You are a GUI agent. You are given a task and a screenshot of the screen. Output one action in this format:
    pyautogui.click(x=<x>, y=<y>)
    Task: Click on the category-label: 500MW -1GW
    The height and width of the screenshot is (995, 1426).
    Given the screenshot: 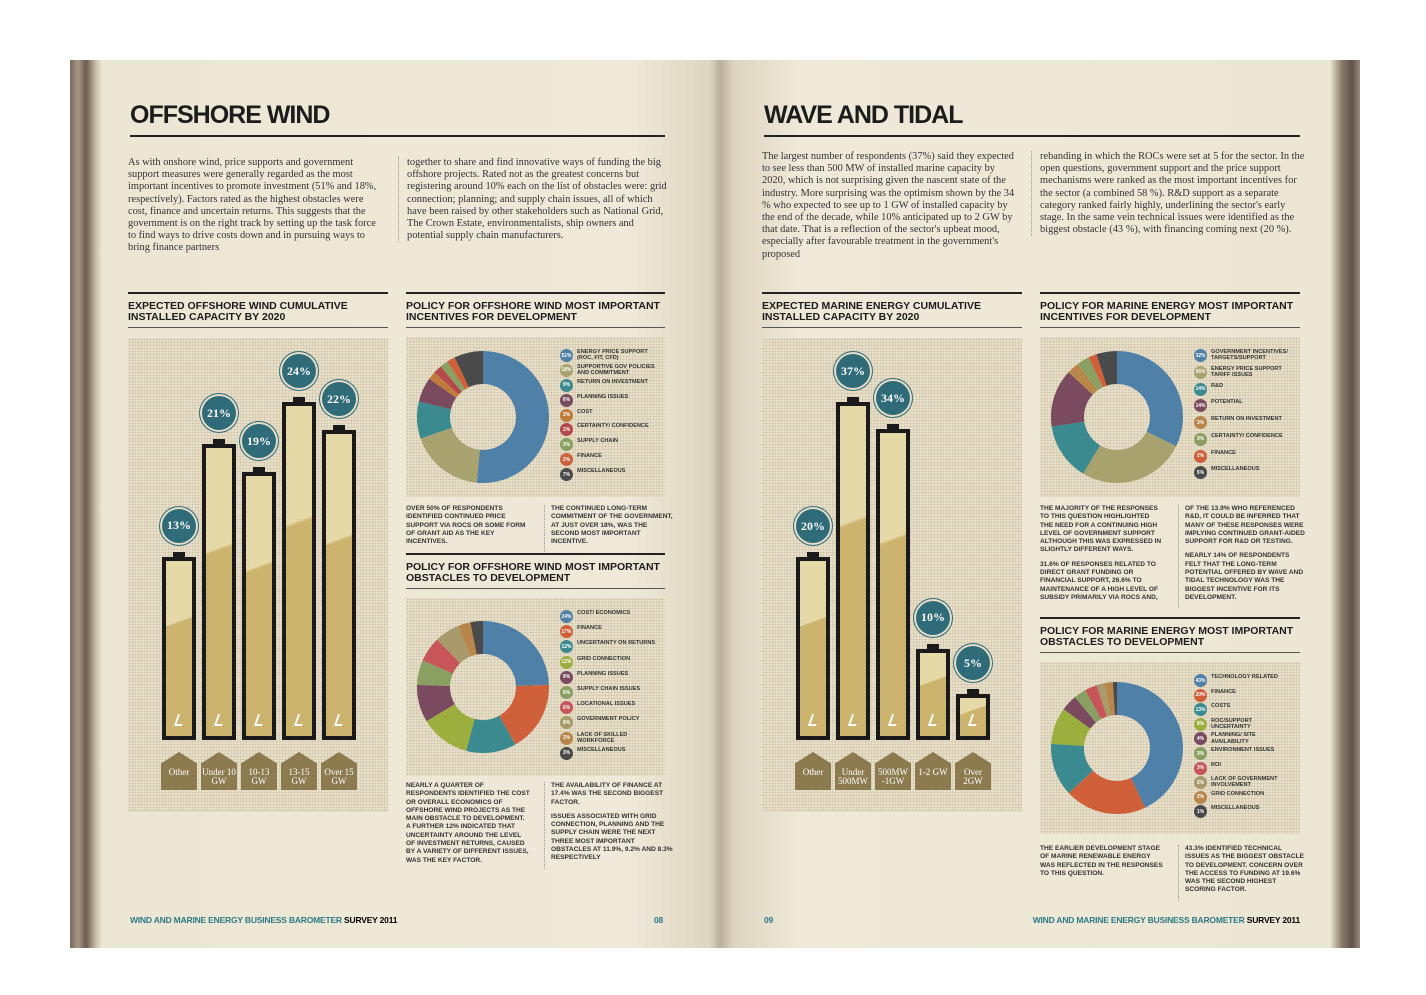 What is the action you would take?
    pyautogui.click(x=893, y=771)
    